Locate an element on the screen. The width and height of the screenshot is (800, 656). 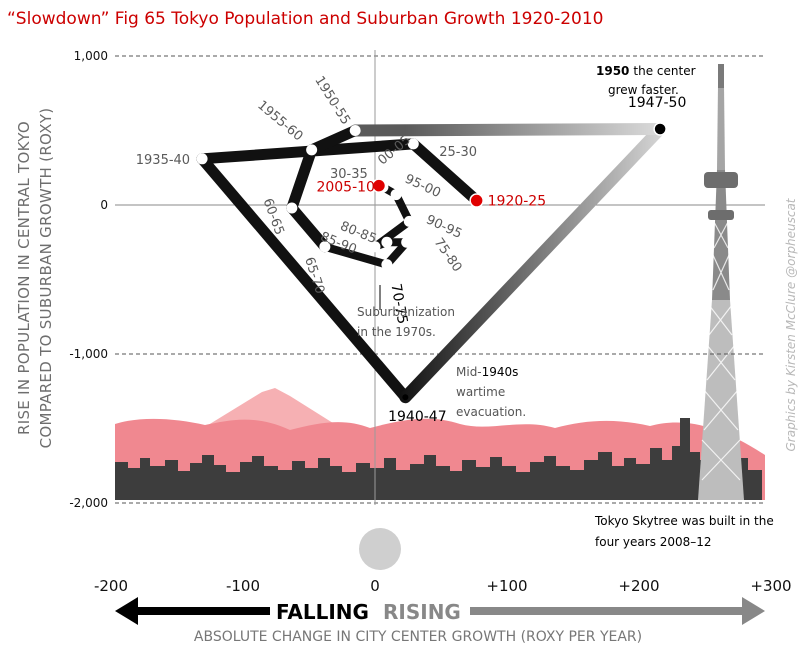
direction-arrows: FALLING RISING is located at coordinates (440, 611).